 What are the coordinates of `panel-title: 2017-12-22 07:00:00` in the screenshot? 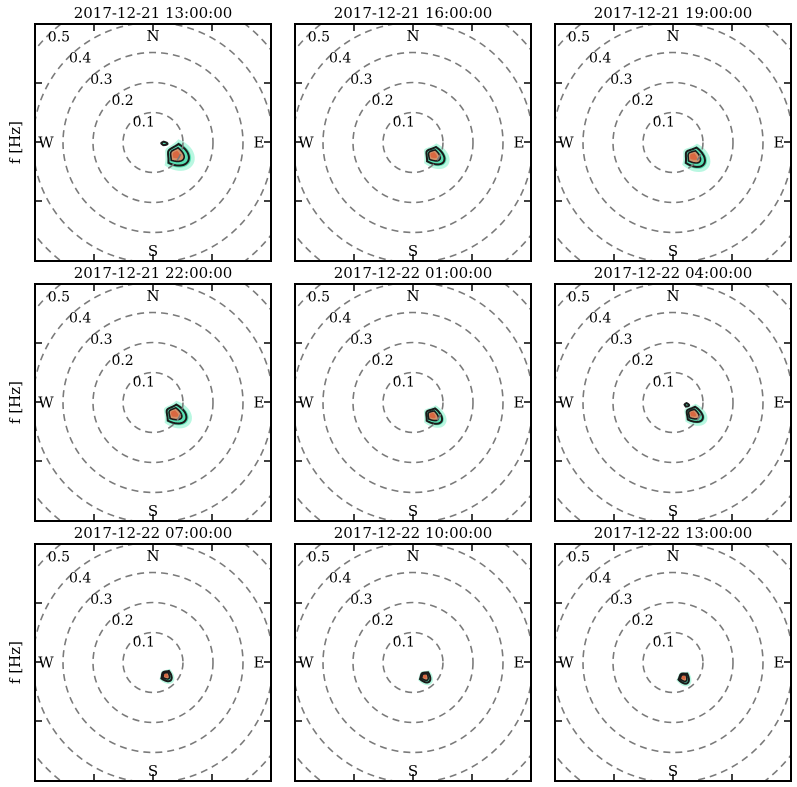 It's located at (153, 533).